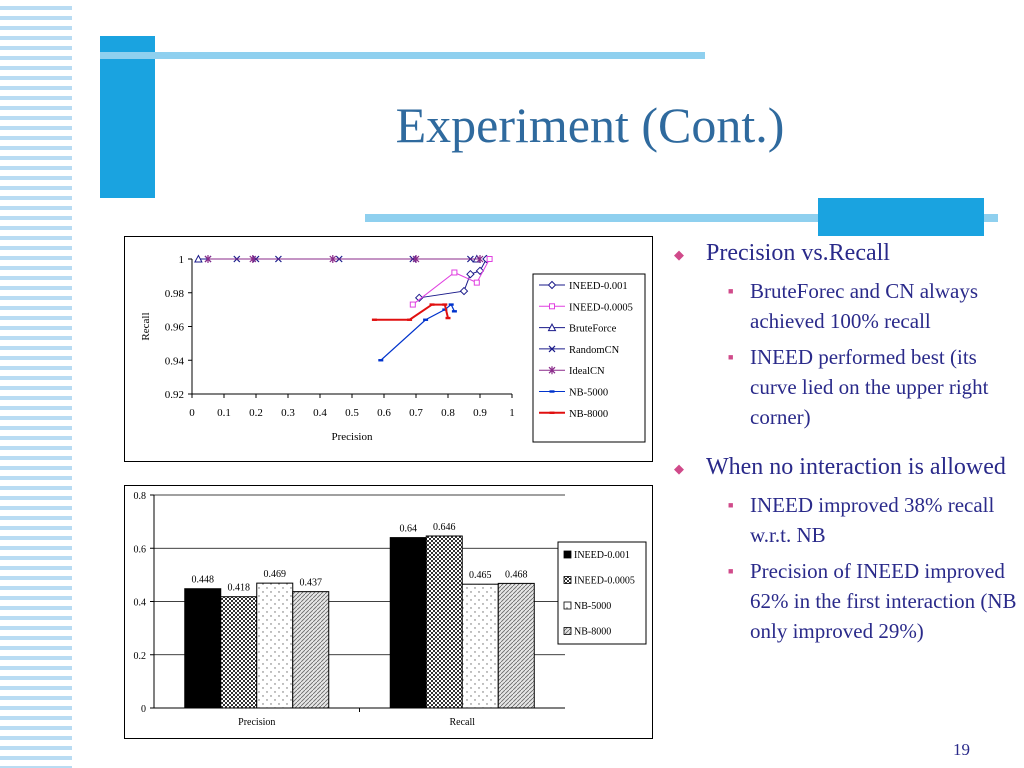 This screenshot has width=1024, height=768. I want to click on data-label: 0.437, so click(311, 583).